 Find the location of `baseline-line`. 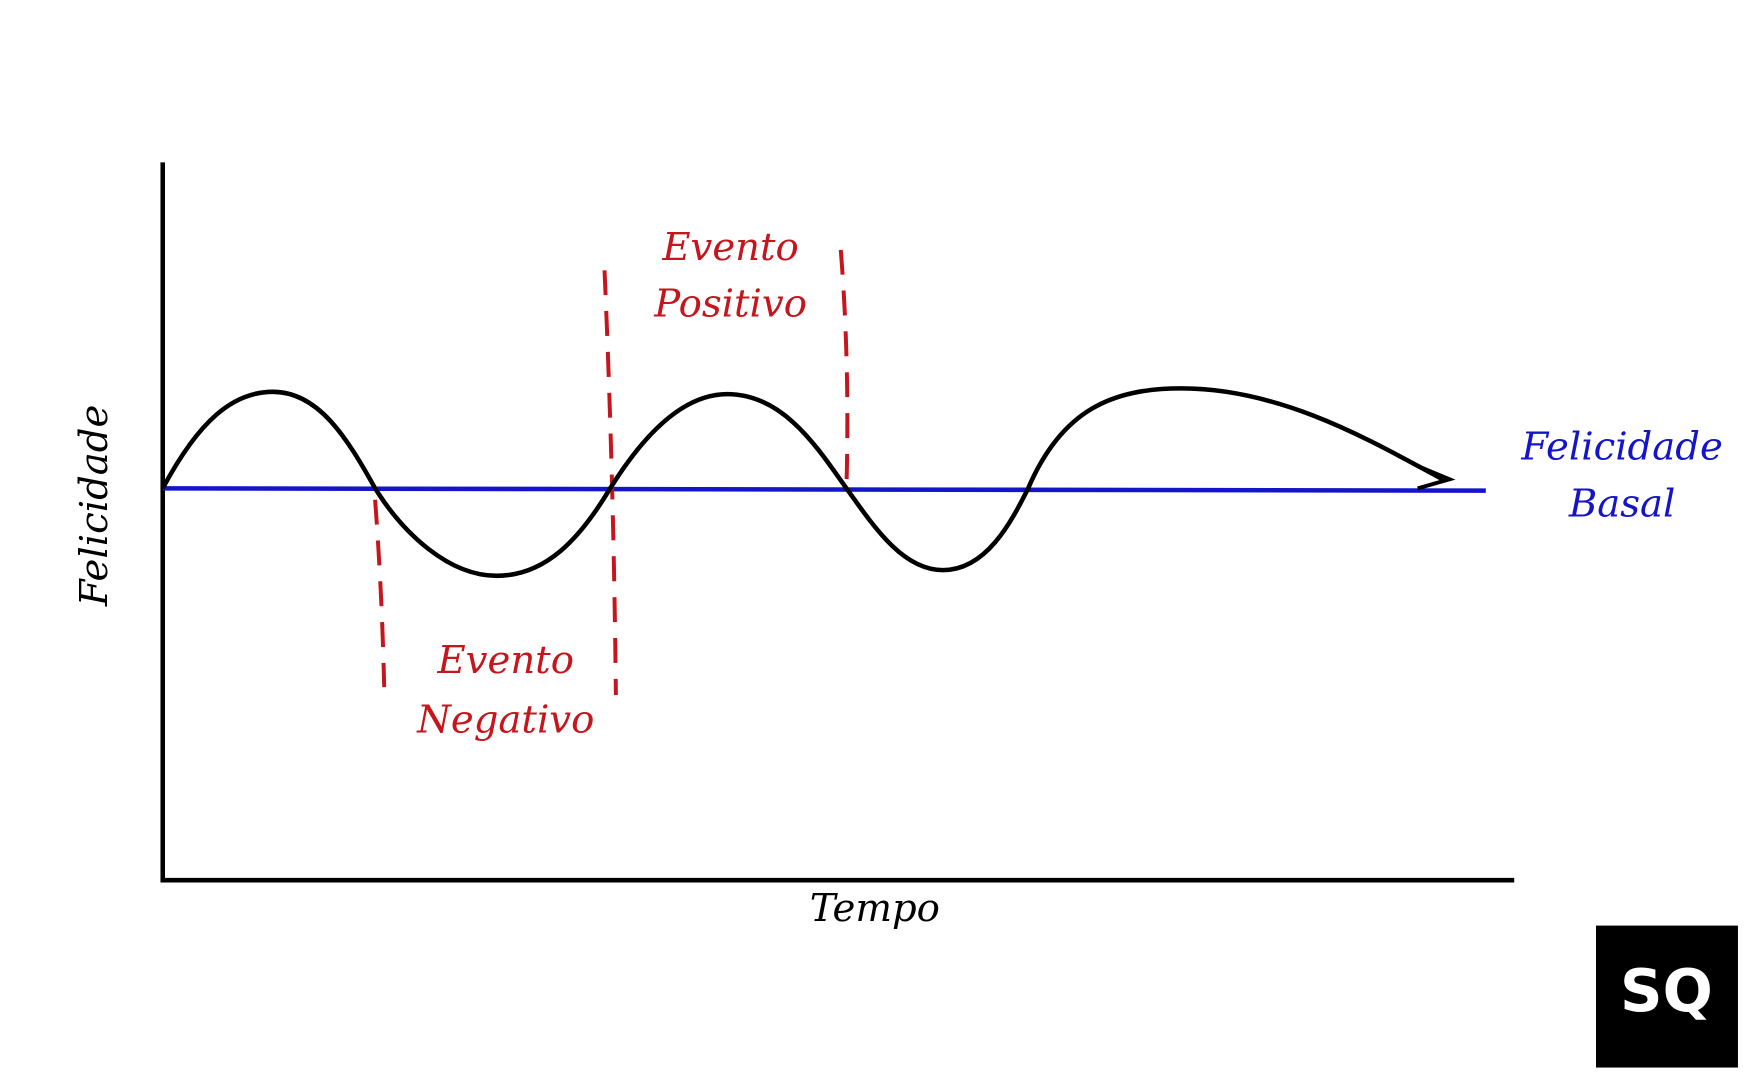

baseline-line is located at coordinates (824, 489).